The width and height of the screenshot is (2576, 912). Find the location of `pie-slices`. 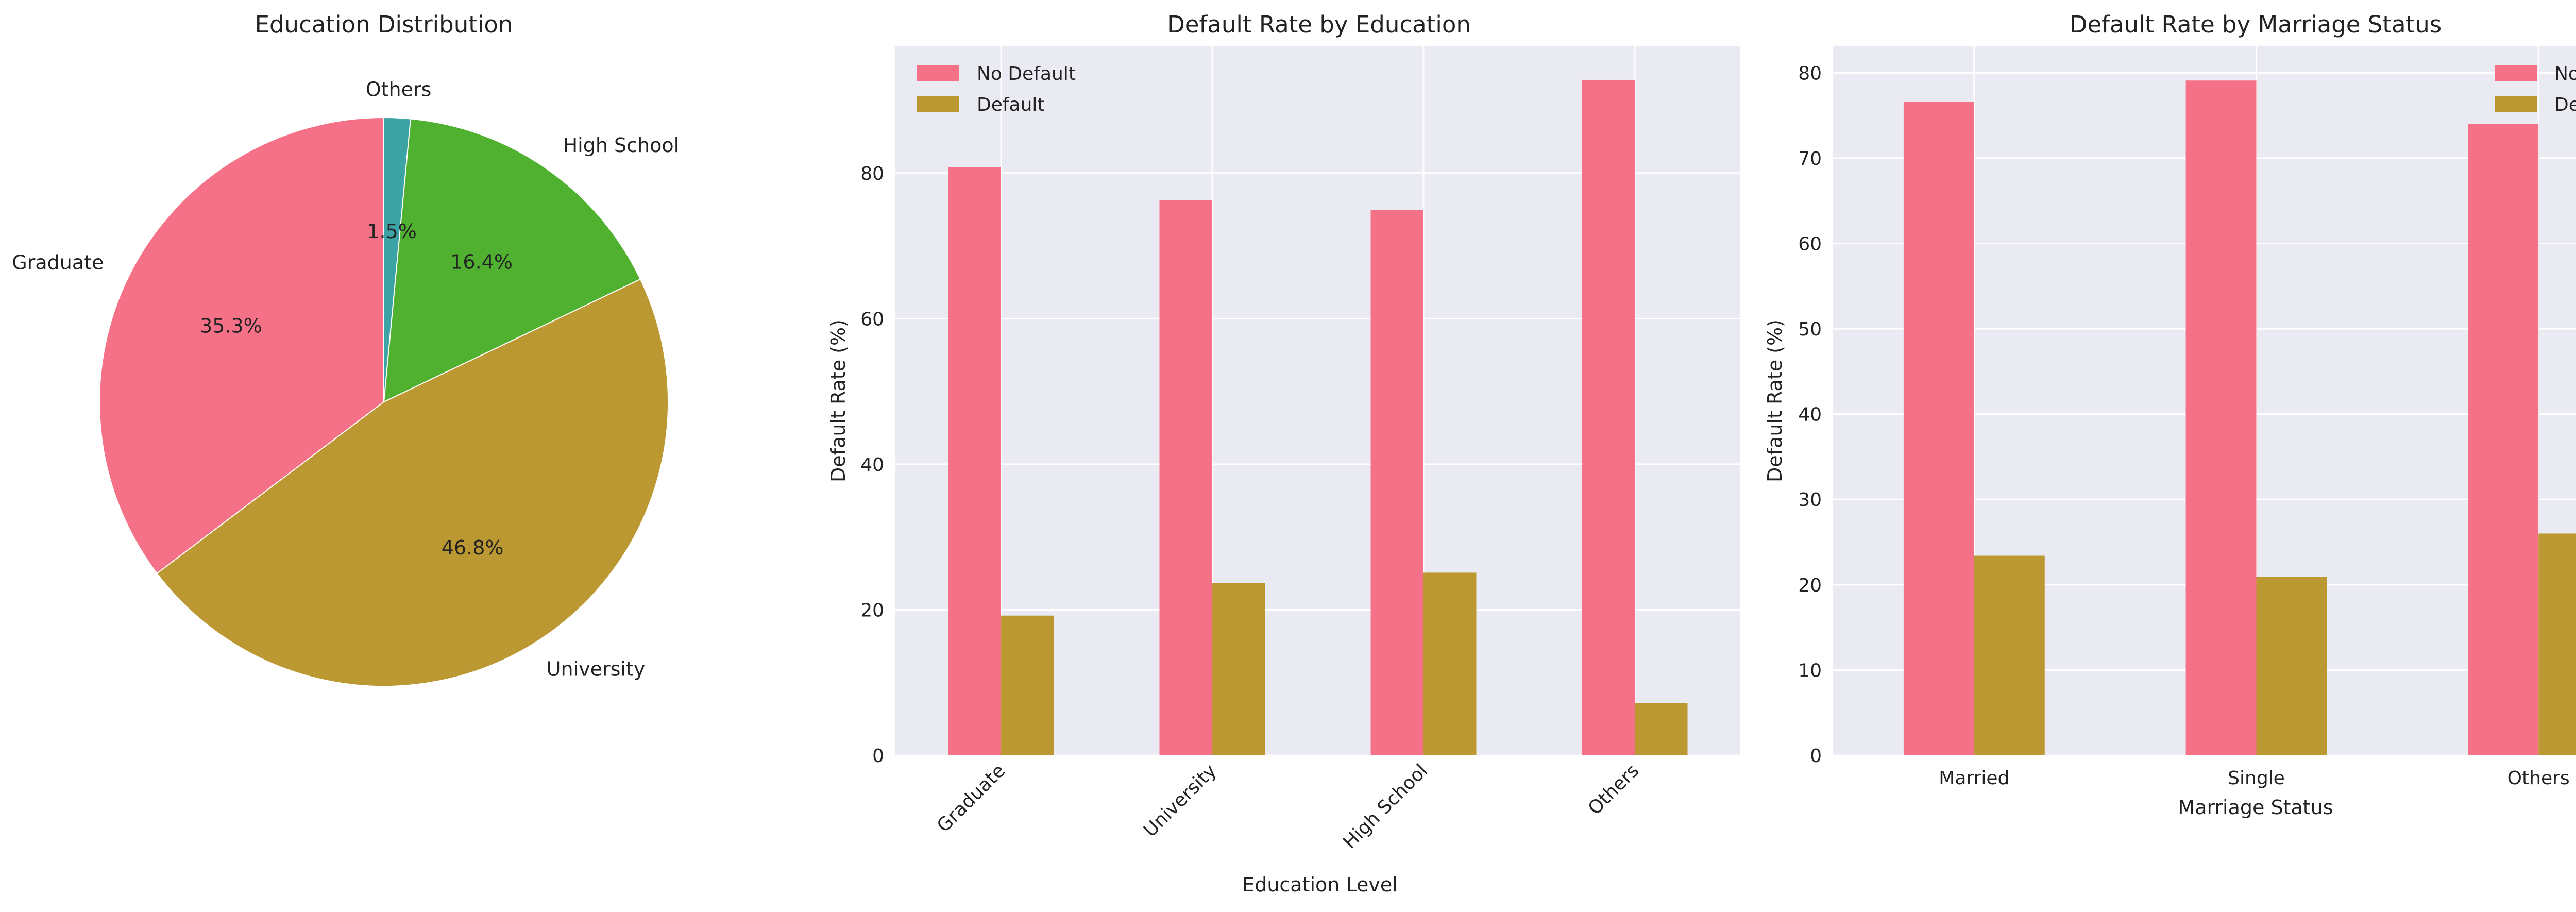

pie-slices is located at coordinates (384, 401).